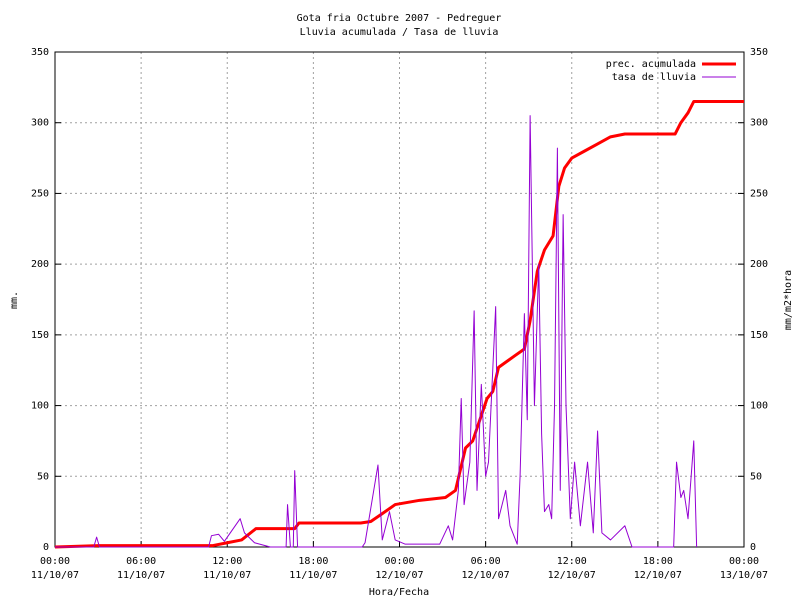  What do you see at coordinates (486, 568) in the screenshot?
I see `x-tick-label: 06:00 12/10/07` at bounding box center [486, 568].